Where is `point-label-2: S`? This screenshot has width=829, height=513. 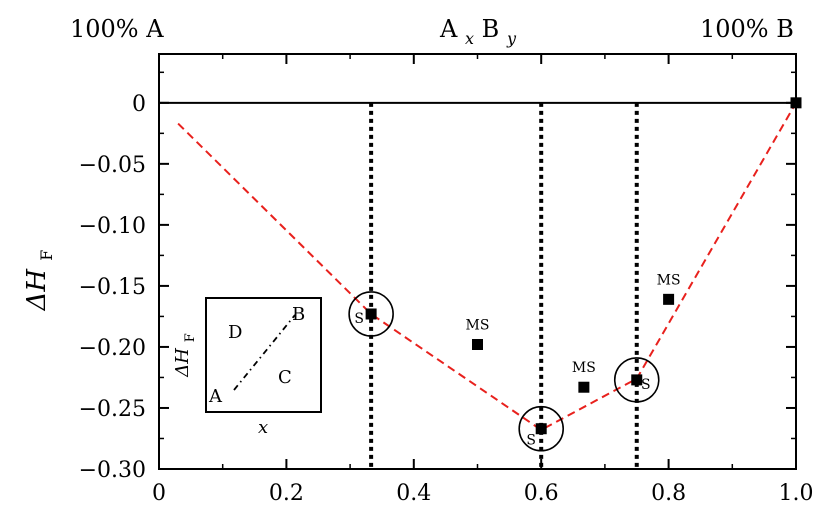 point-label-2: S is located at coordinates (531, 441).